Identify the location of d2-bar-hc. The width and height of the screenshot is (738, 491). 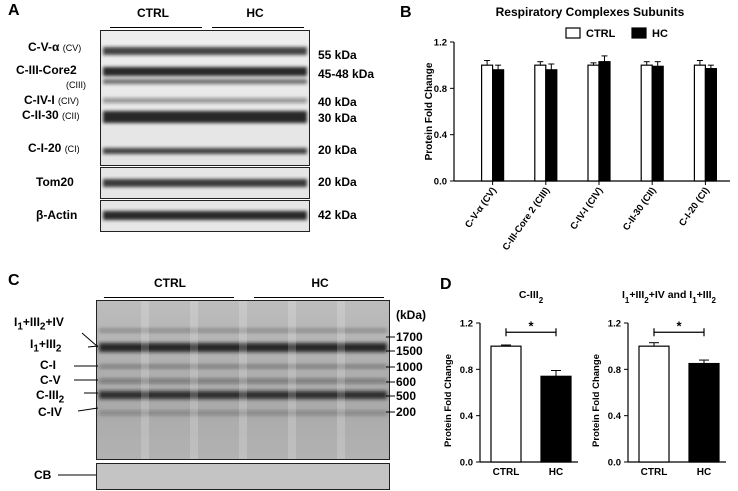
(704, 412).